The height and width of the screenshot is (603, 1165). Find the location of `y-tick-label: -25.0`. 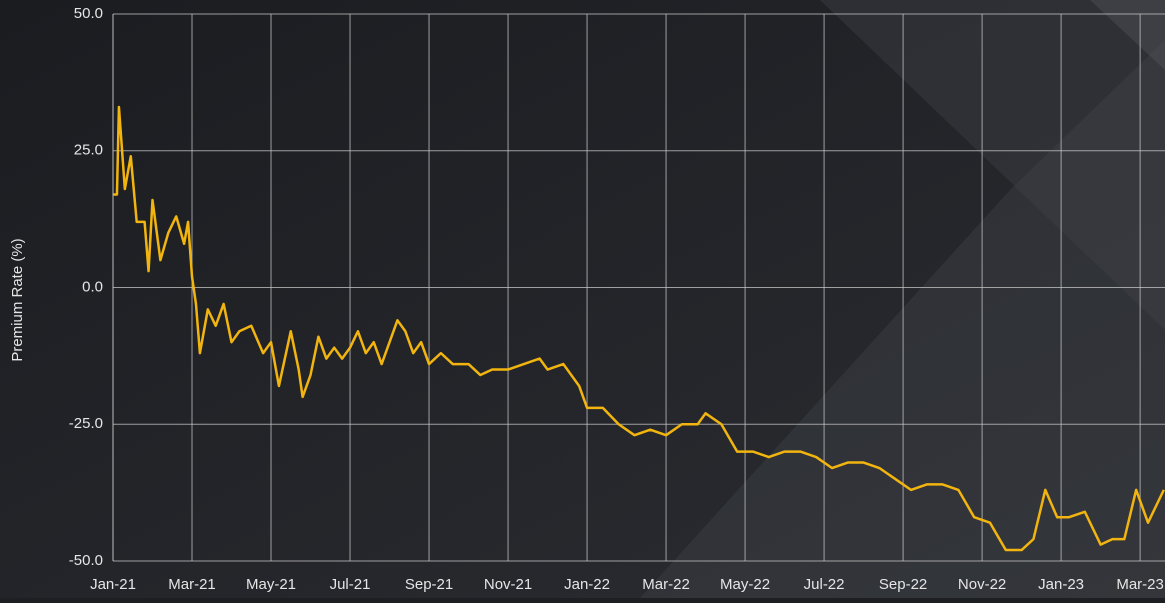

y-tick-label: -25.0 is located at coordinates (86, 423).